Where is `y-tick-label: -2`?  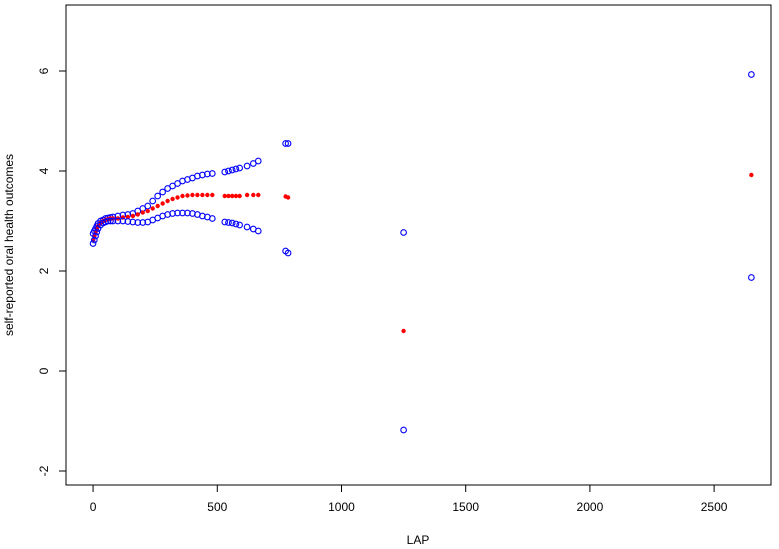
y-tick-label: -2 is located at coordinates (44, 470).